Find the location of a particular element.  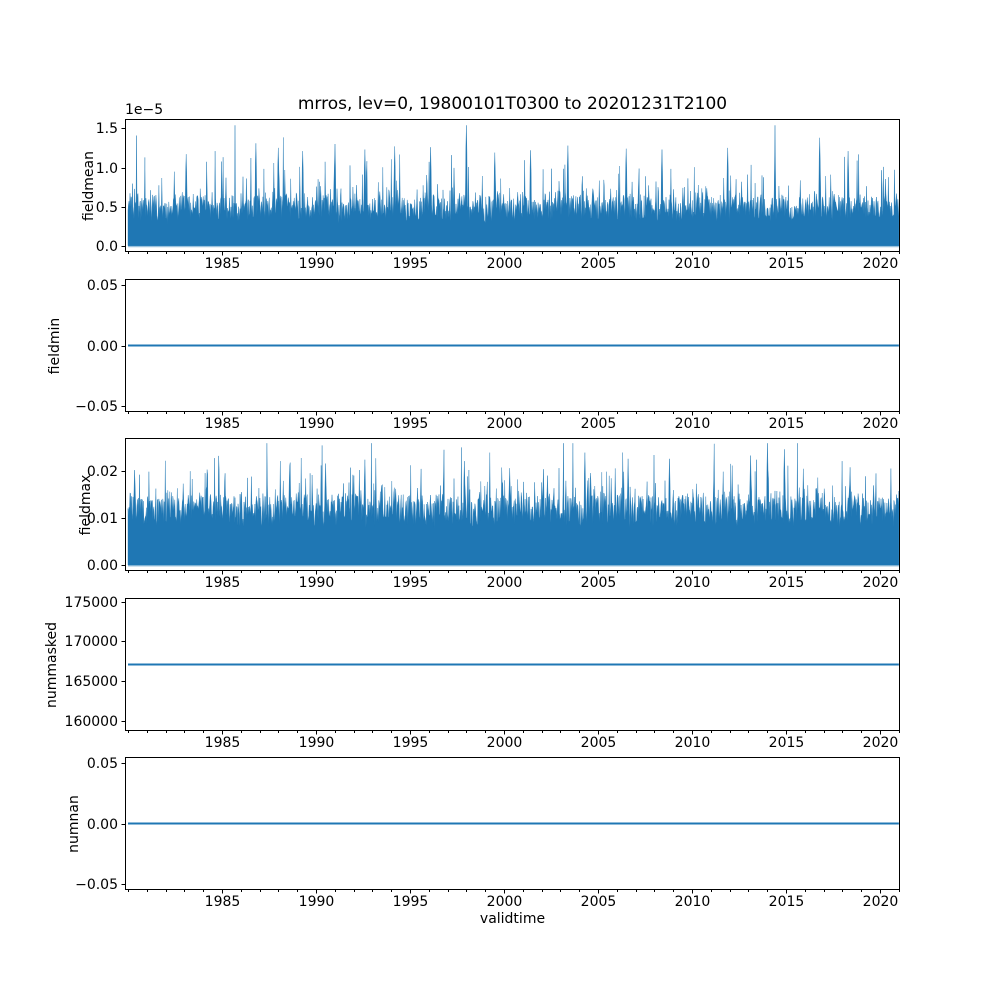

y-axis-label-fieldmean: fieldmean is located at coordinates (89, 185).